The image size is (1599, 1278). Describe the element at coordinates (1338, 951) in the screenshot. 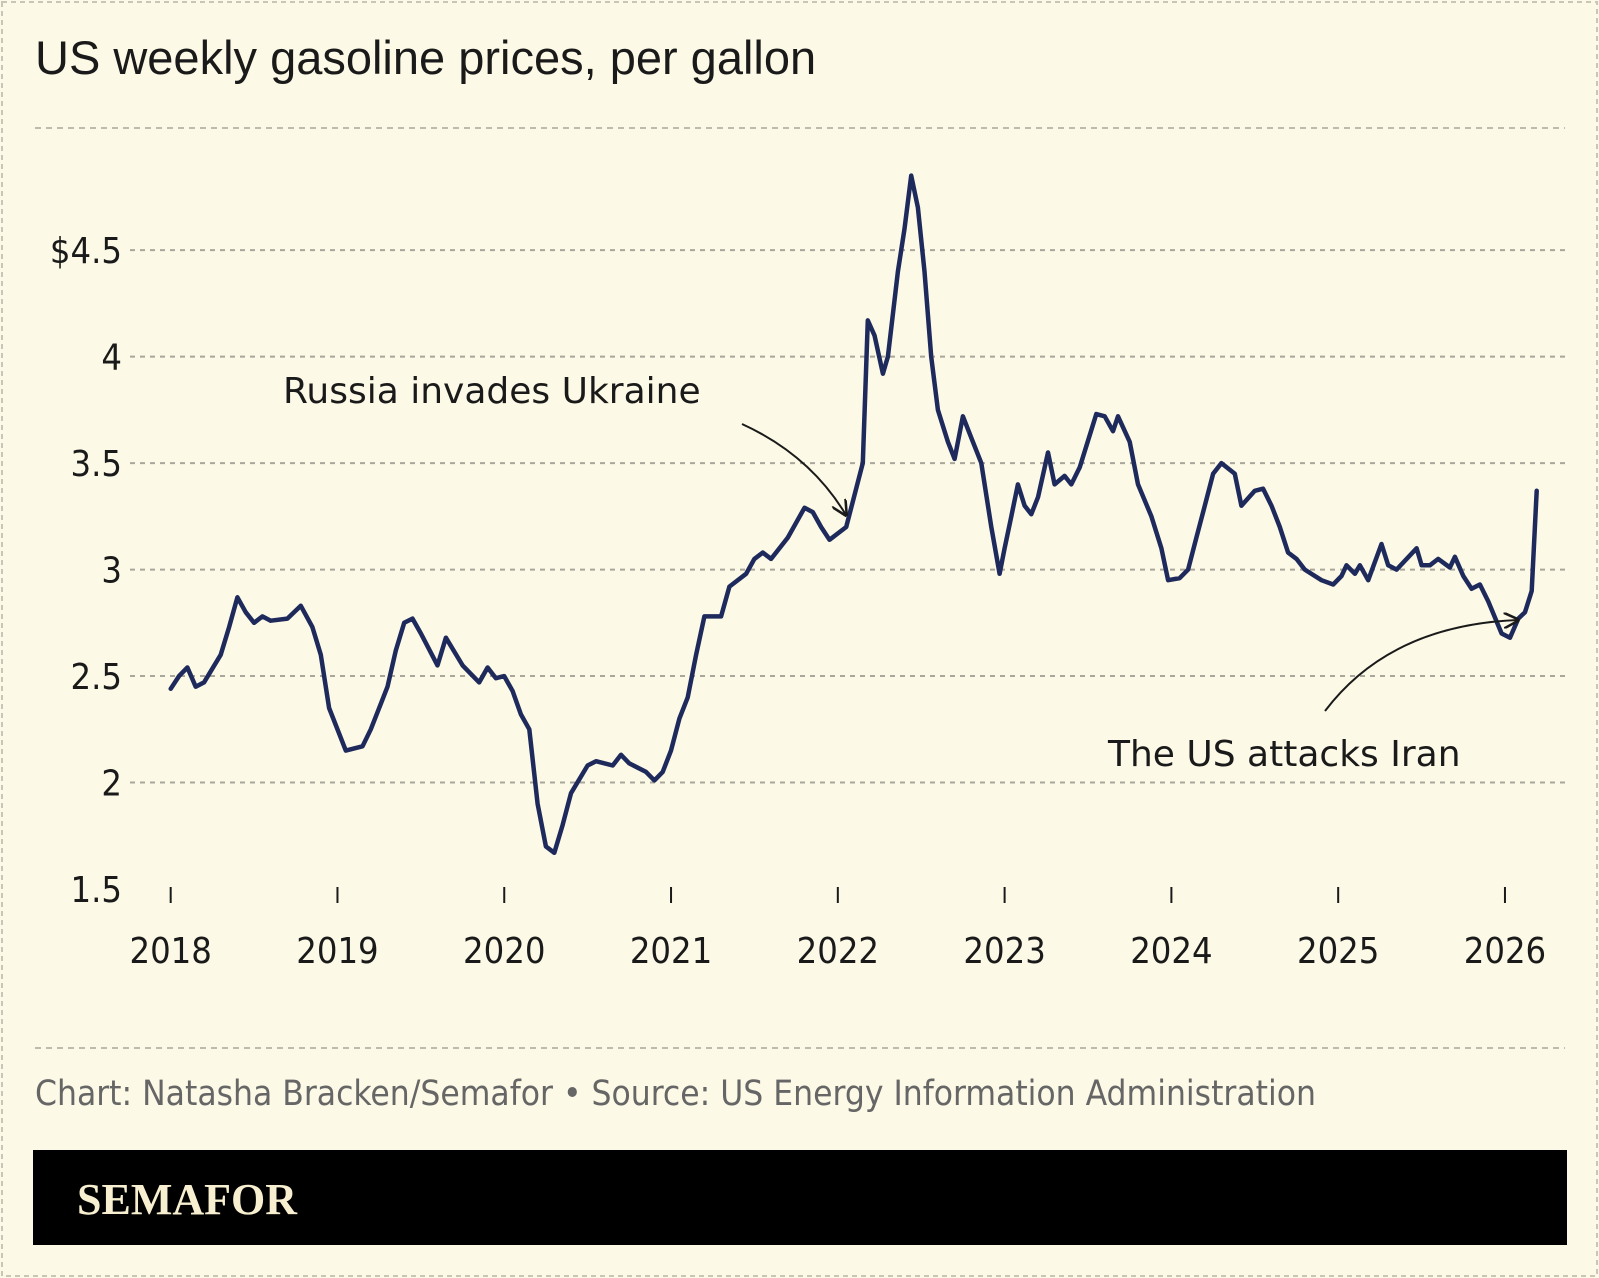

I see `x-tick-label: 2025` at that location.